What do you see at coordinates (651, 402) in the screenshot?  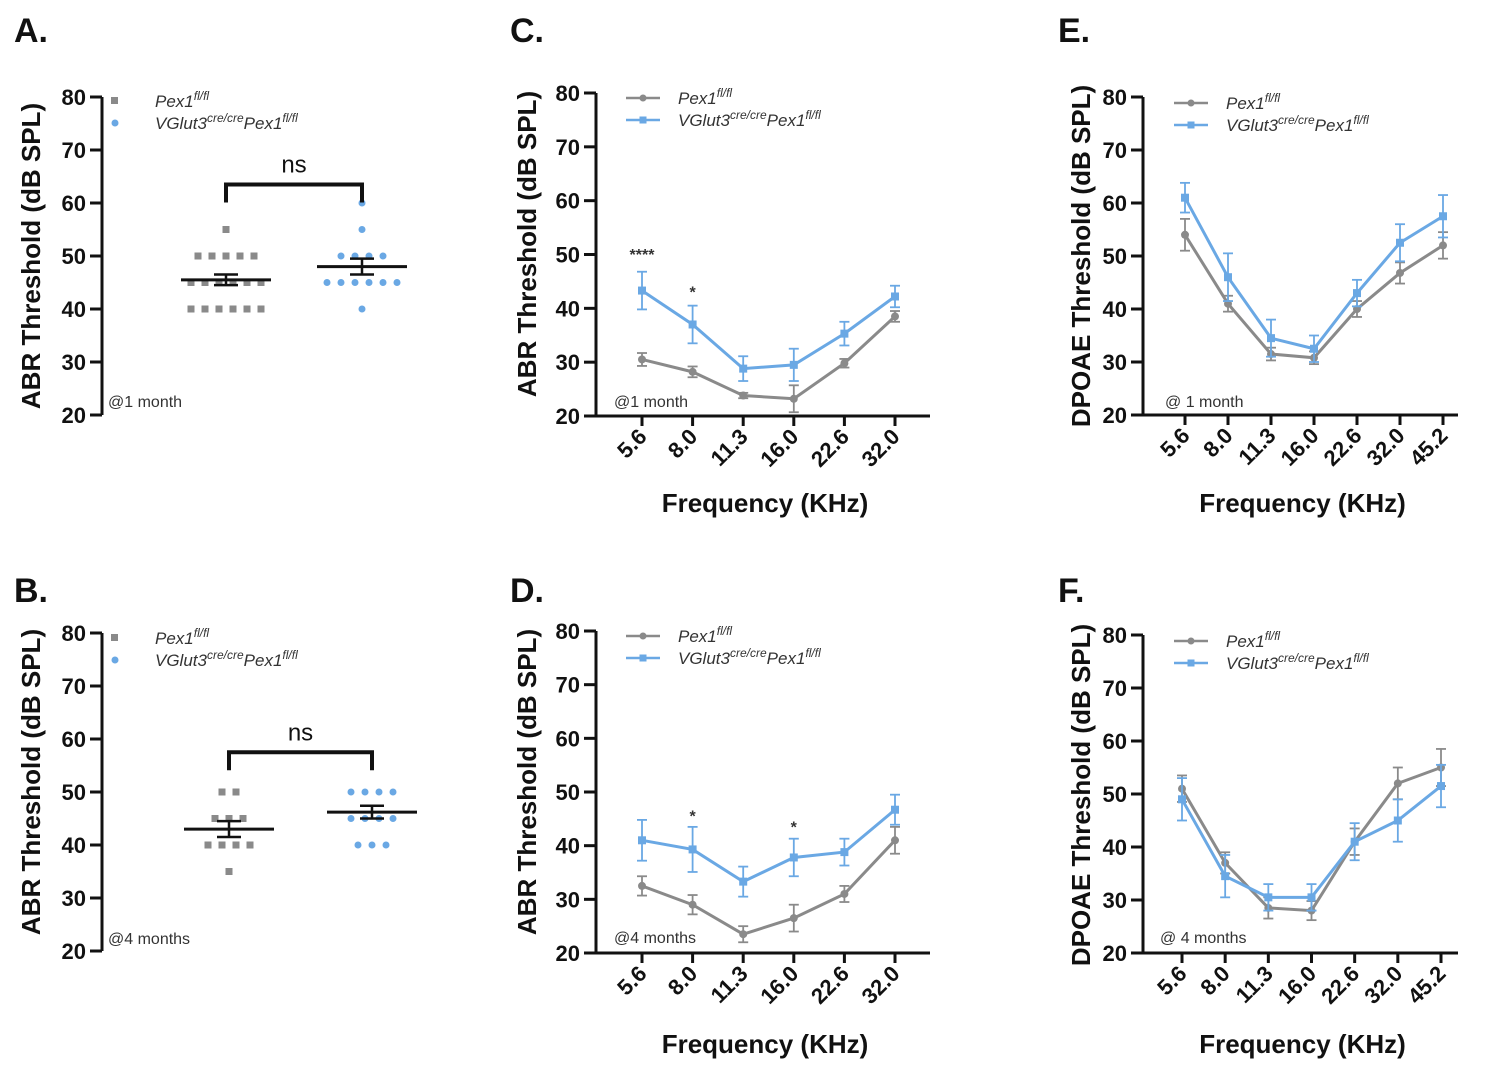 I see `age-label: @1 month` at bounding box center [651, 402].